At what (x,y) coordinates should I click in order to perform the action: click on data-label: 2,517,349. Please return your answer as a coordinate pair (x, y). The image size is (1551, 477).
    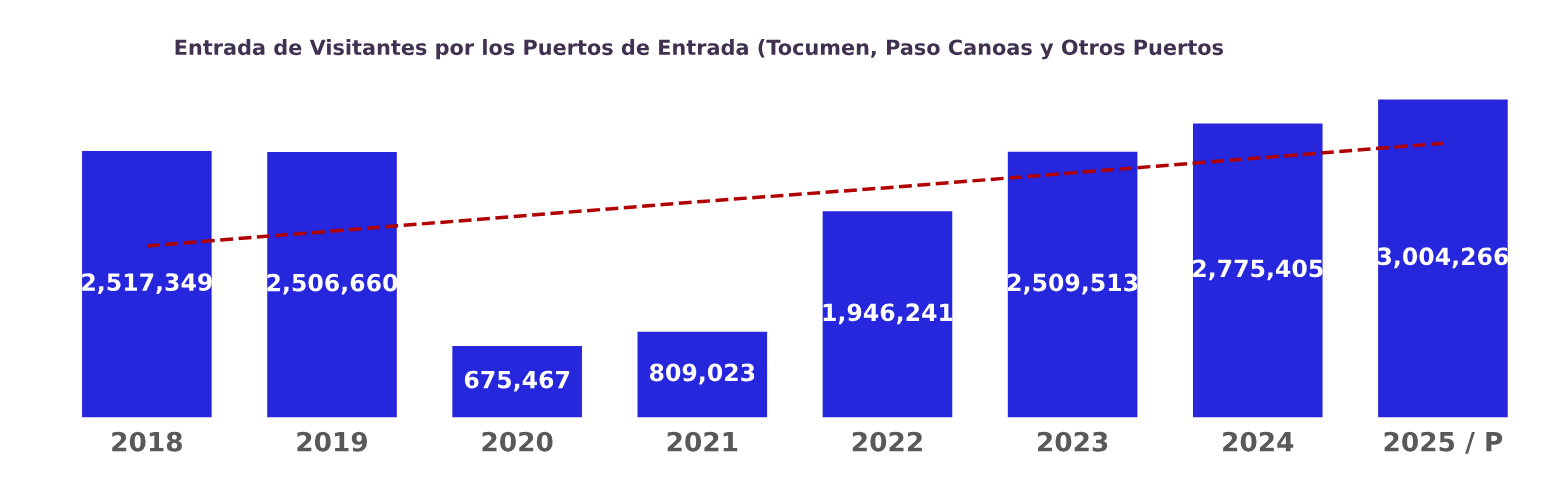
    Looking at the image, I should click on (147, 284).